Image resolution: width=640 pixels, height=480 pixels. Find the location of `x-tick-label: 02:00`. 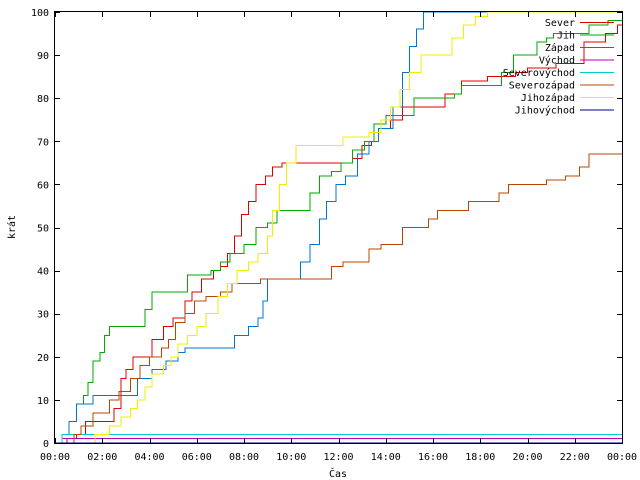

x-tick-label: 02:00 is located at coordinates (102, 457).